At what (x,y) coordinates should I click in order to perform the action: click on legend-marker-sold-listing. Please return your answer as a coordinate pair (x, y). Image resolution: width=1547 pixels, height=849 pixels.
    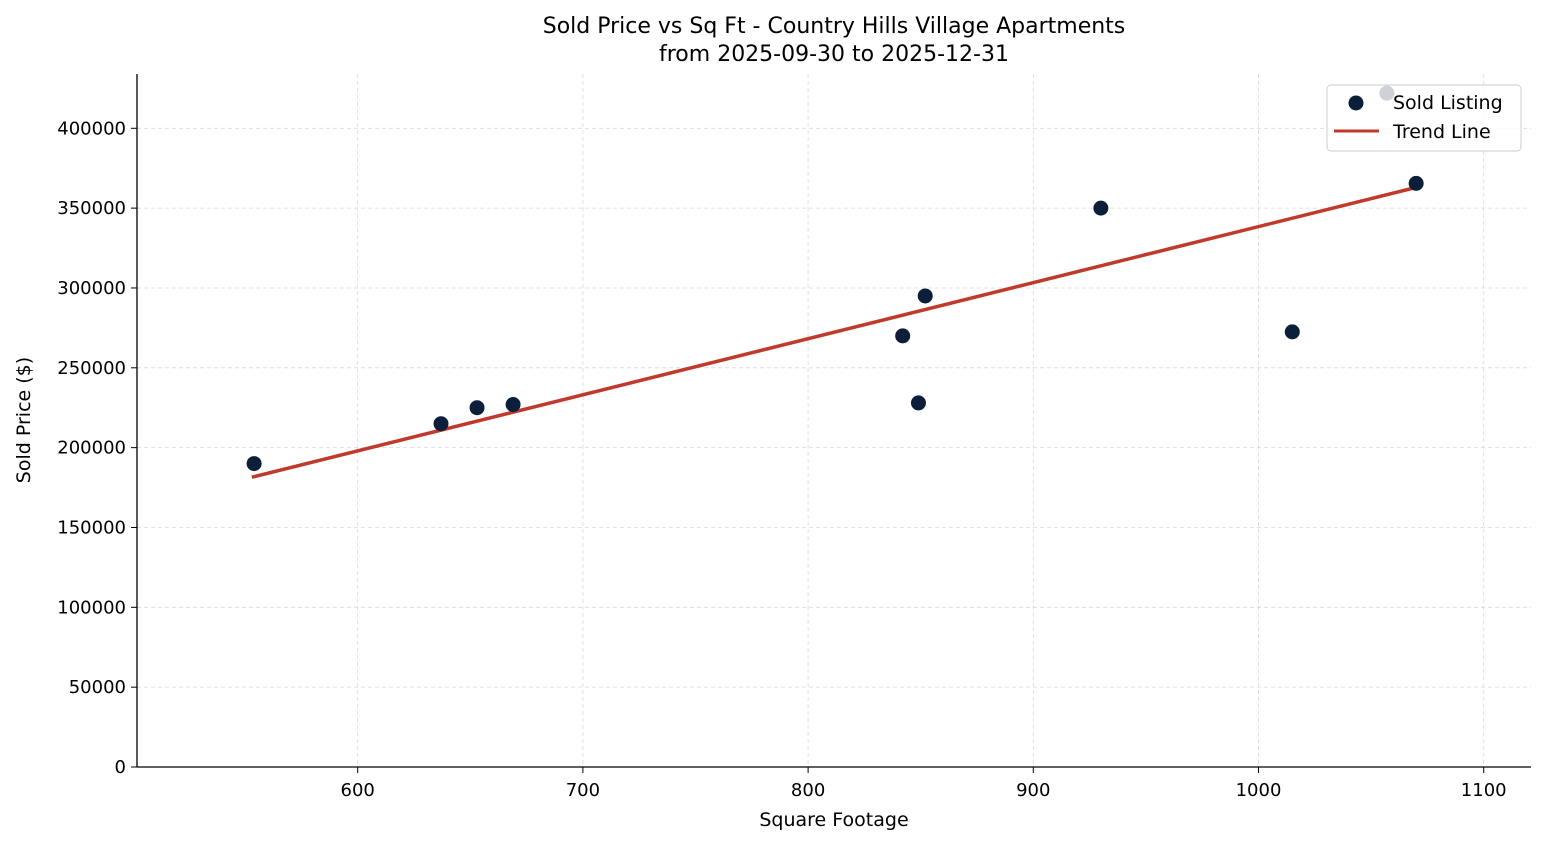
    Looking at the image, I should click on (1356, 103).